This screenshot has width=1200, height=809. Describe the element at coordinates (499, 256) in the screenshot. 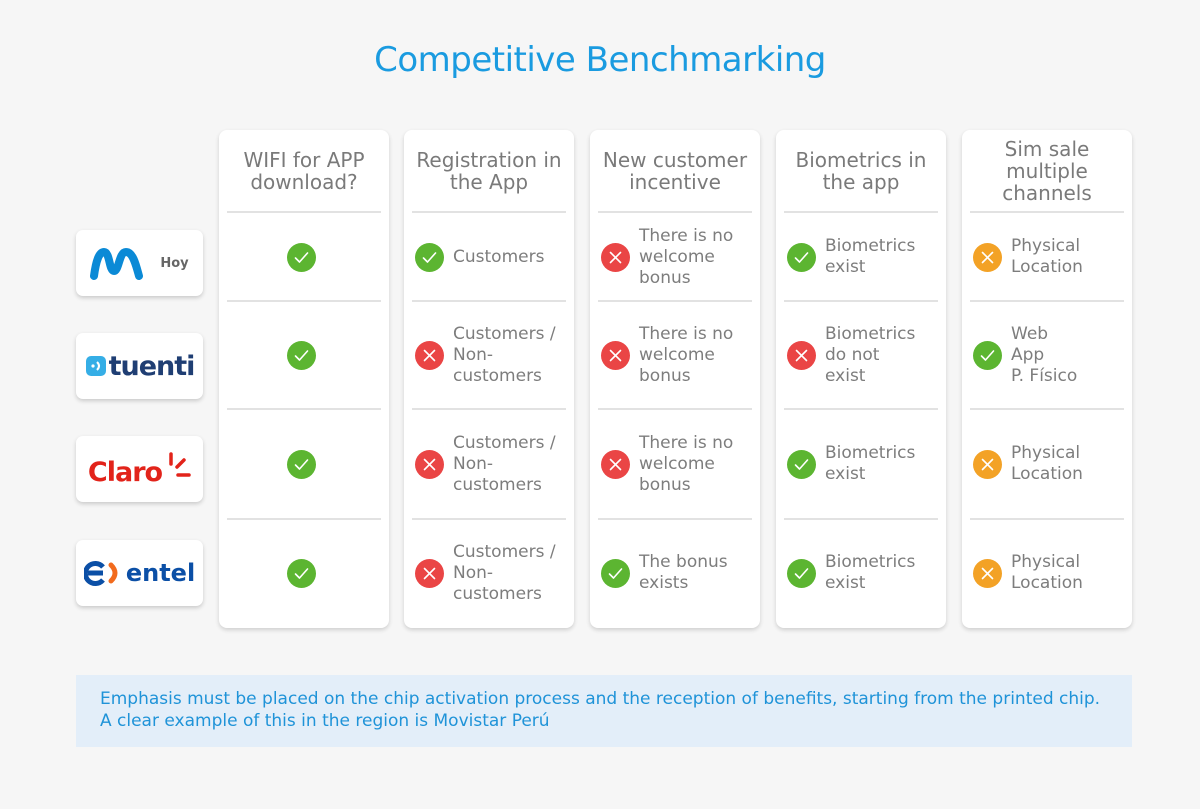

I see `cell-text: Customers` at that location.